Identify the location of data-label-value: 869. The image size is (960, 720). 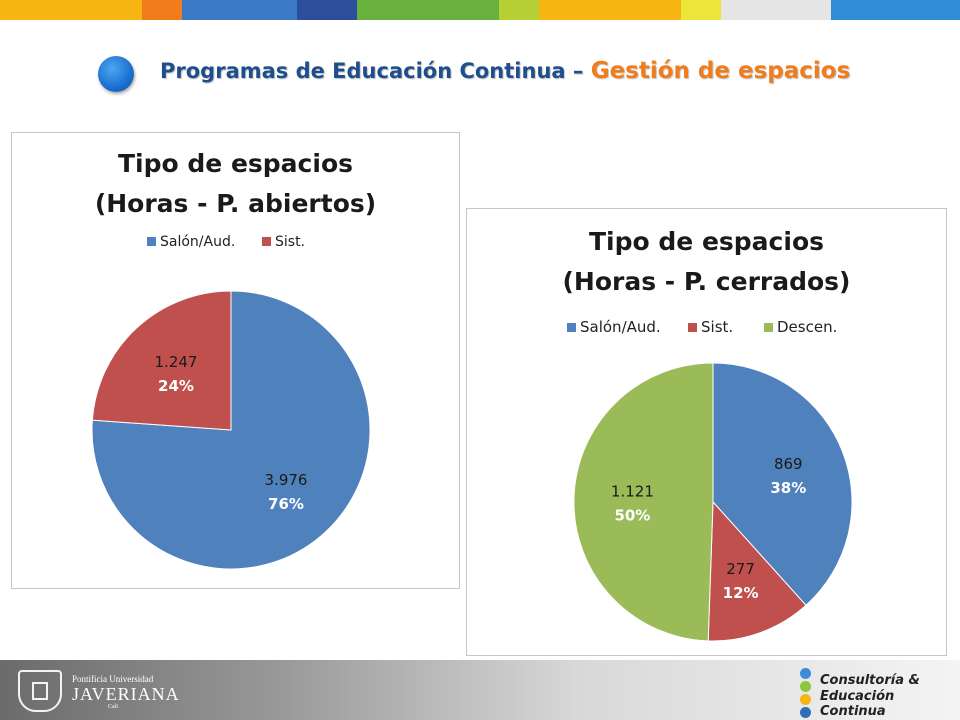
(788, 464).